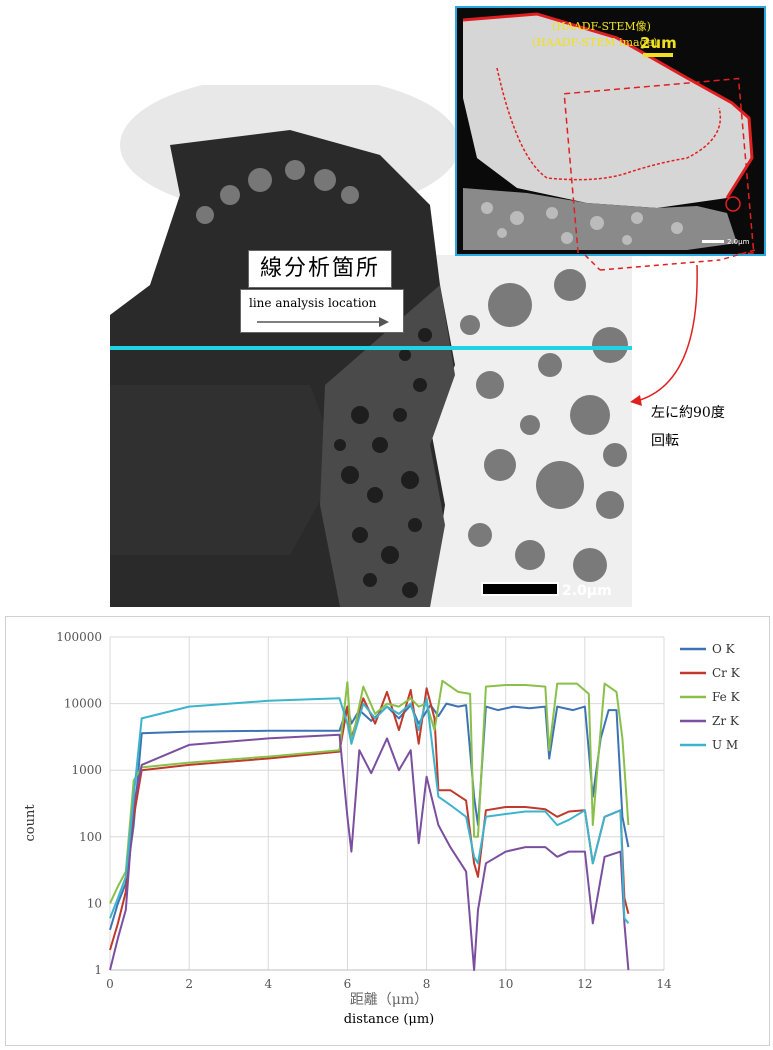  Describe the element at coordinates (664, 984) in the screenshot. I see `x-tick-label: 14` at that location.